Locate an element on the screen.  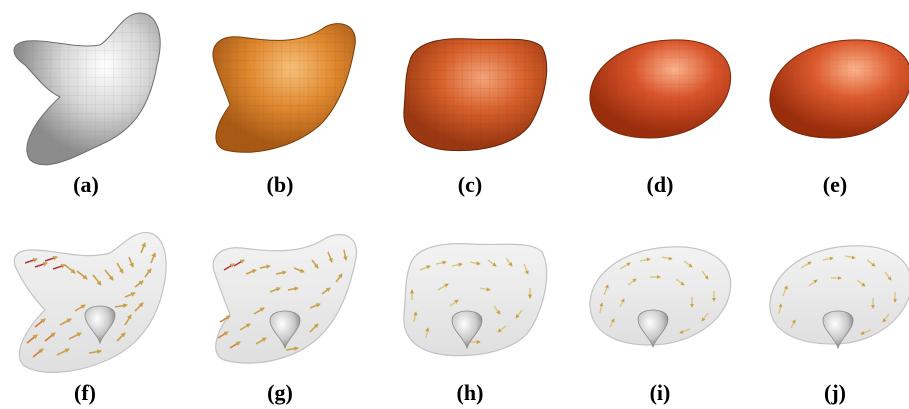
glass-shape-j is located at coordinates (839, 295).